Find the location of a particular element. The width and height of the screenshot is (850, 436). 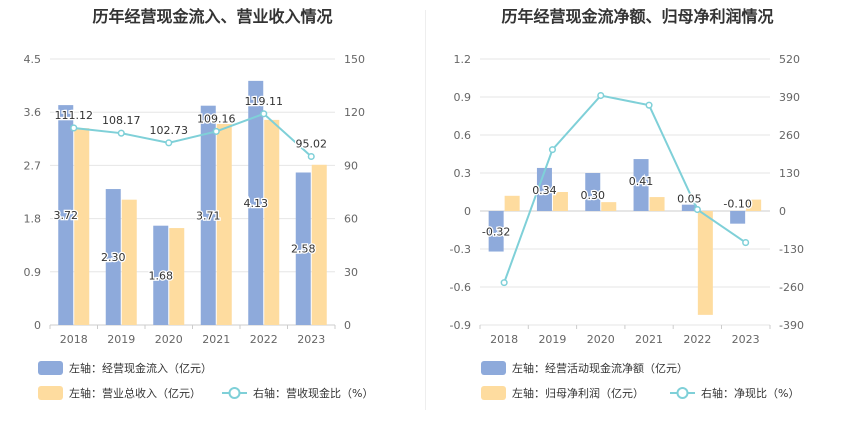

bar-data-label: -0.32 is located at coordinates (496, 232).